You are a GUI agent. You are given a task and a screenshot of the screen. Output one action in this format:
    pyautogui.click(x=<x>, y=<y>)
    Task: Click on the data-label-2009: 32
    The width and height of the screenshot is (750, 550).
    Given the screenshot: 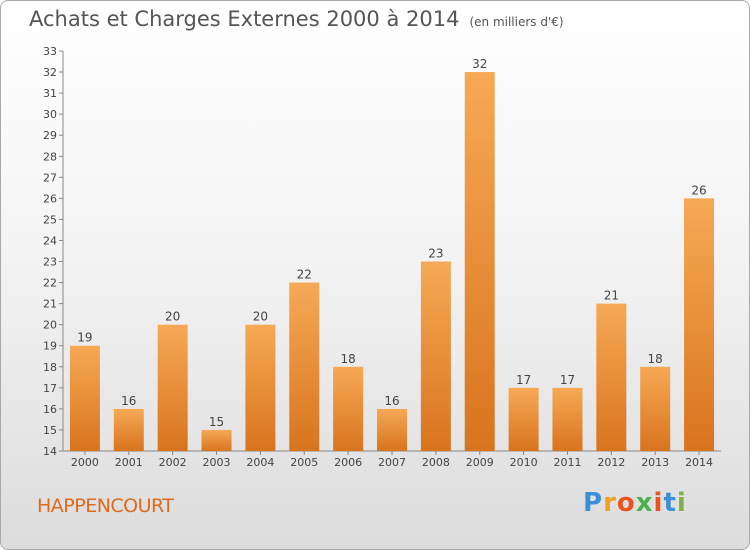 What is the action you would take?
    pyautogui.click(x=479, y=64)
    